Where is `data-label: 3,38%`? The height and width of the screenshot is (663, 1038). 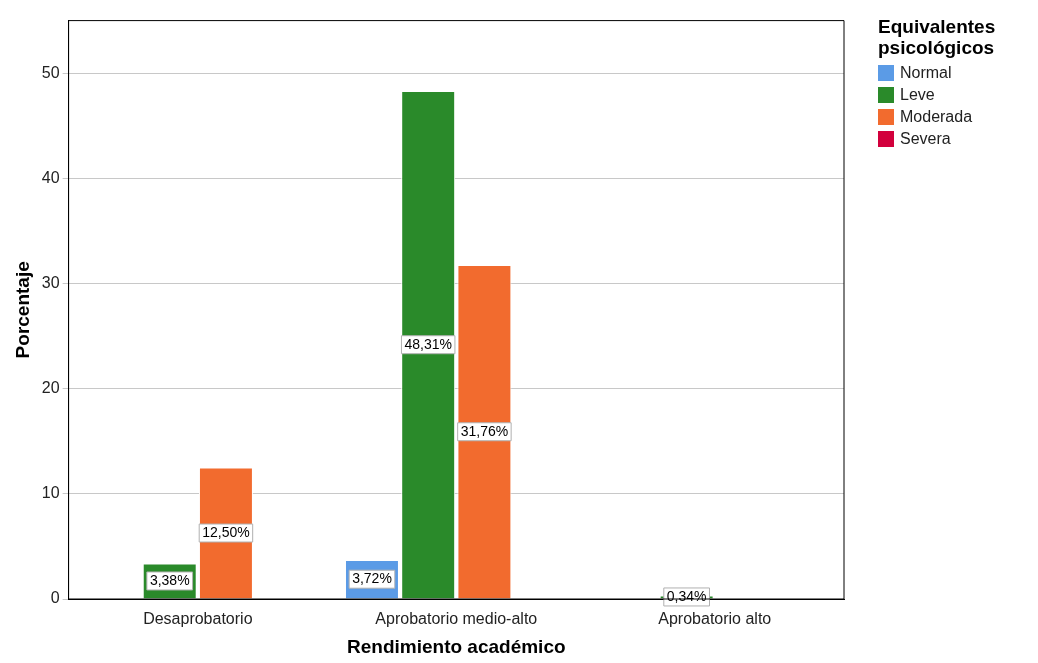
data-label: 3,38% is located at coordinates (169, 579).